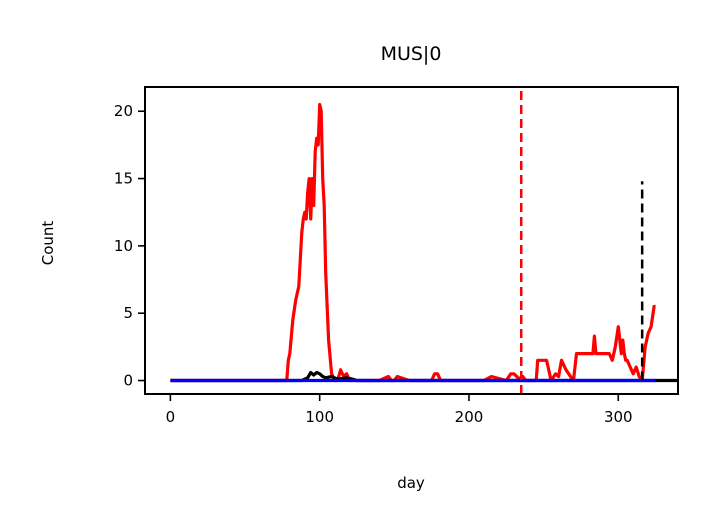  Describe the element at coordinates (123, 246) in the screenshot. I see `y-tick-label: 10` at that location.